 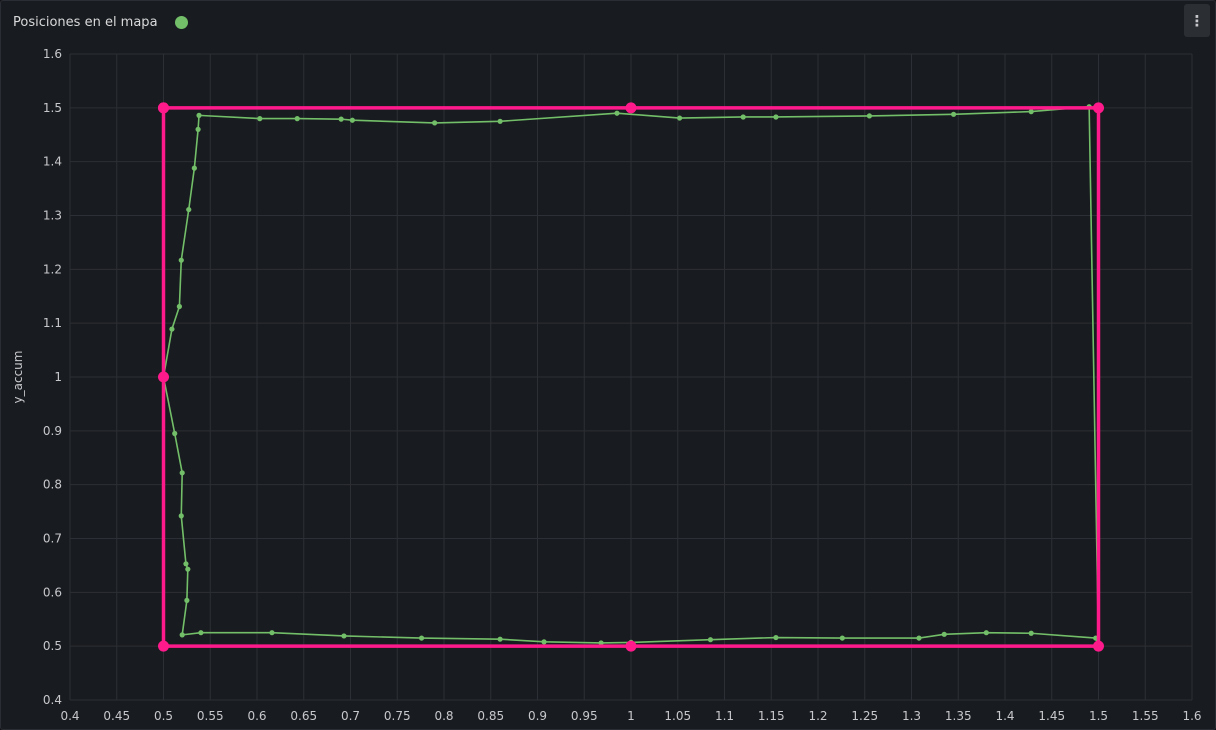 What do you see at coordinates (958, 716) in the screenshot?
I see `x-tick-label: 1.35` at bounding box center [958, 716].